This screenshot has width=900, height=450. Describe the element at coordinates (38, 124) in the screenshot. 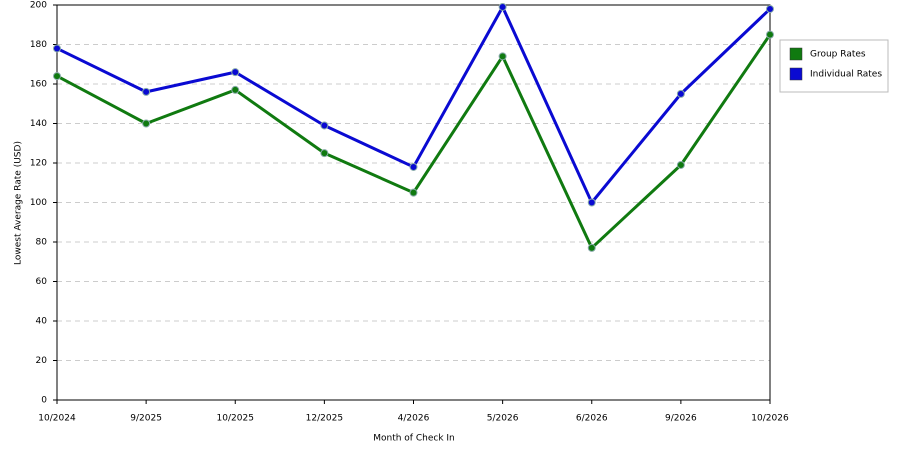

I see `y-tick-label: 140` at that location.